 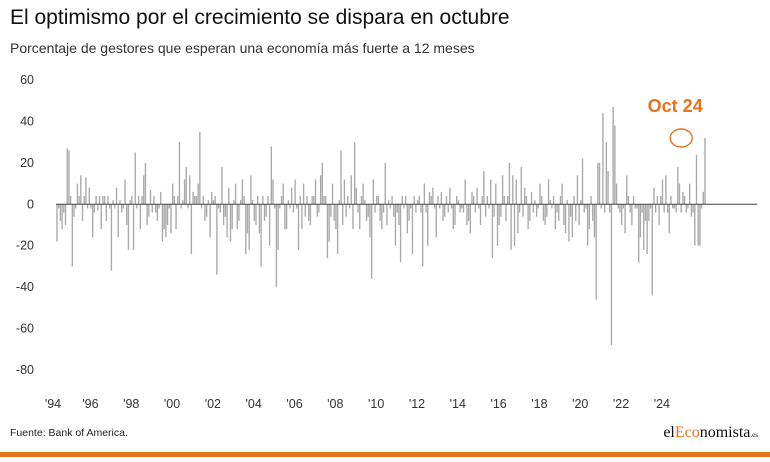 What do you see at coordinates (498, 404) in the screenshot?
I see `x-tick-label: '16` at bounding box center [498, 404].